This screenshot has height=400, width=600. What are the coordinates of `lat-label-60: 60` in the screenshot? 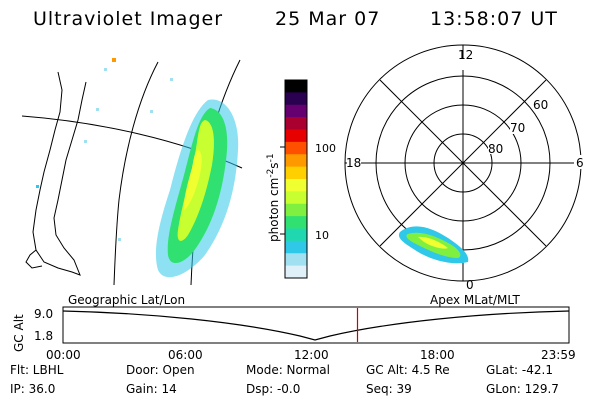 It's located at (540, 105).